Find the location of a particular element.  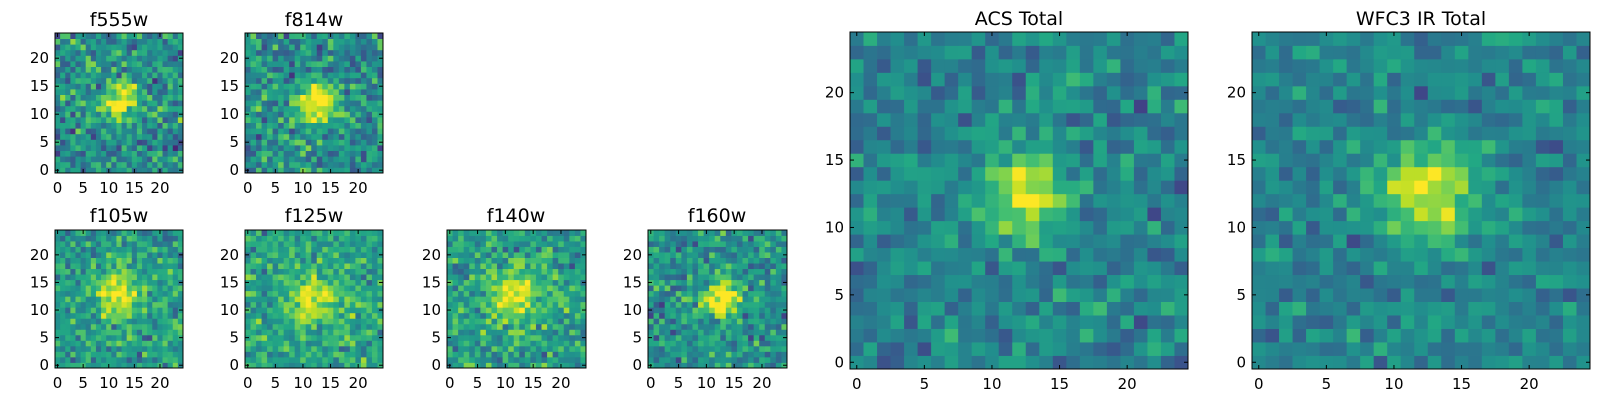

x-tick-label: 20 is located at coordinates (159, 383).